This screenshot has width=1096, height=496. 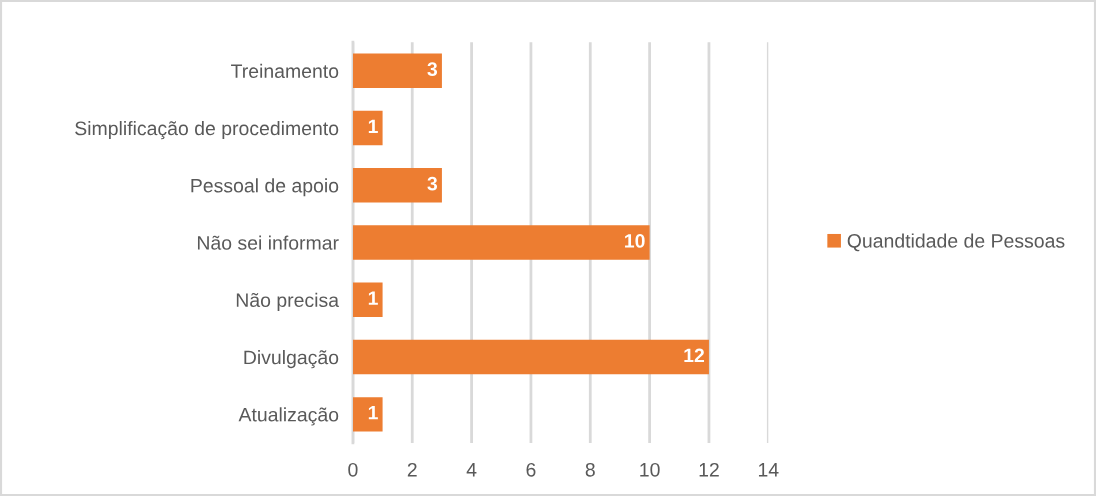 I want to click on x-tick-label: 8, so click(x=590, y=469).